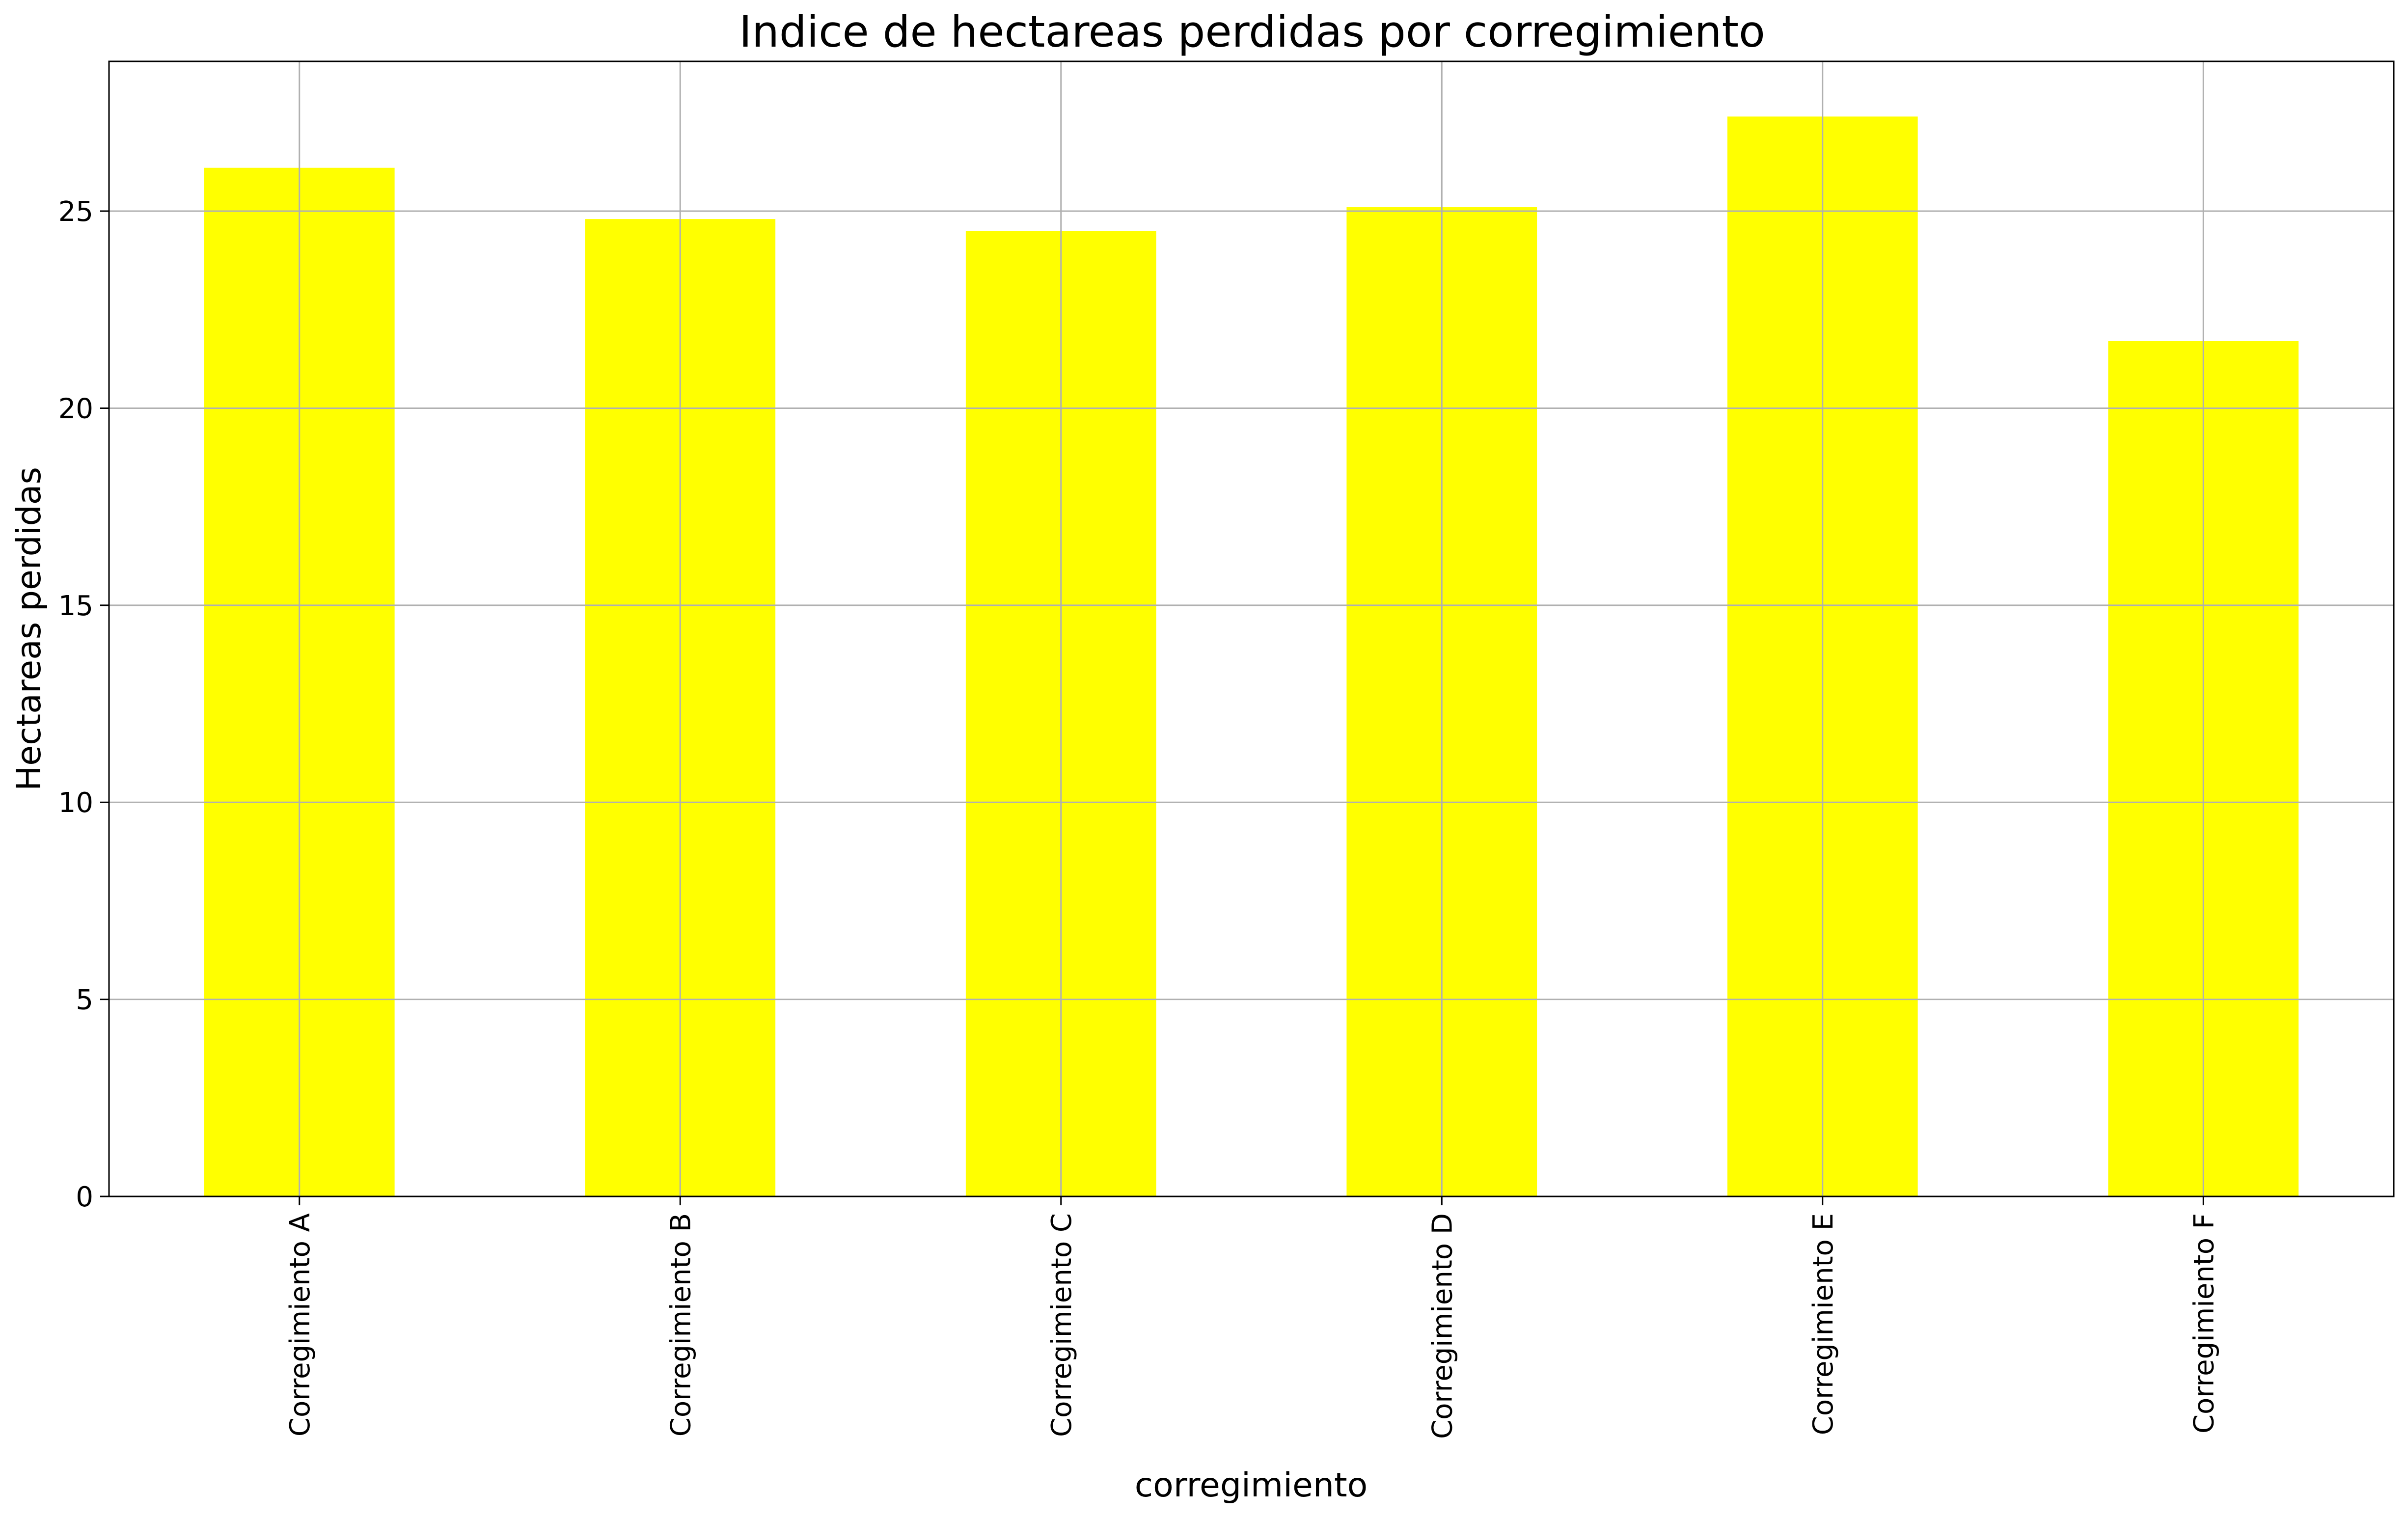 Image resolution: width=2408 pixels, height=1519 pixels. I want to click on y-tick-label: 10, so click(75, 803).